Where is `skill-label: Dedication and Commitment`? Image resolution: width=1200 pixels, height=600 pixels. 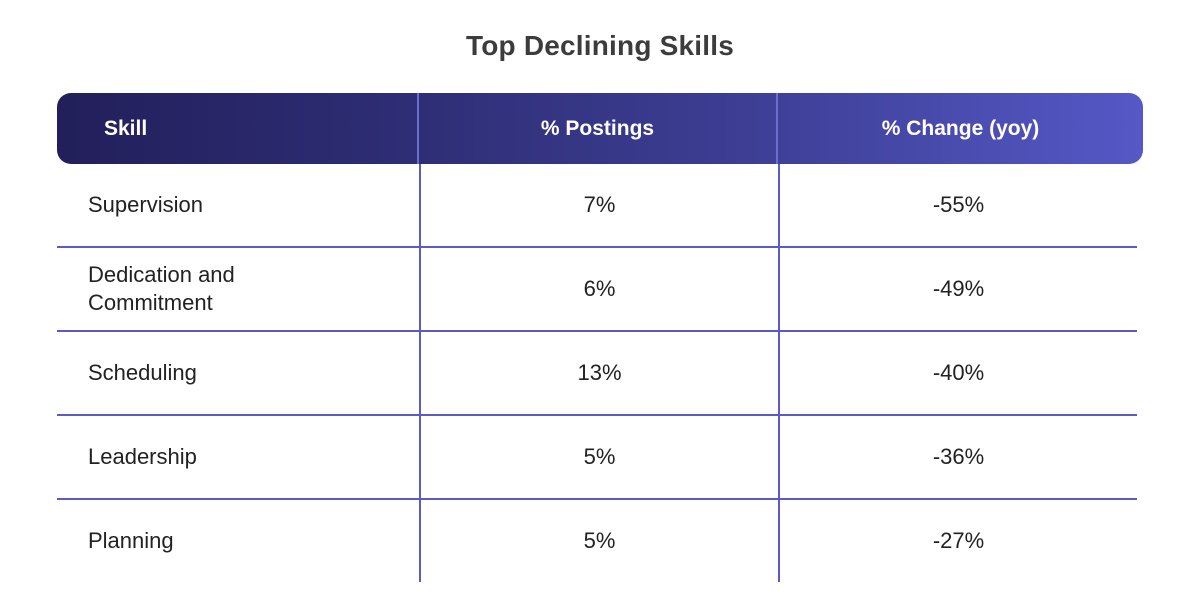 skill-label: Dedication and Commitment is located at coordinates (161, 288).